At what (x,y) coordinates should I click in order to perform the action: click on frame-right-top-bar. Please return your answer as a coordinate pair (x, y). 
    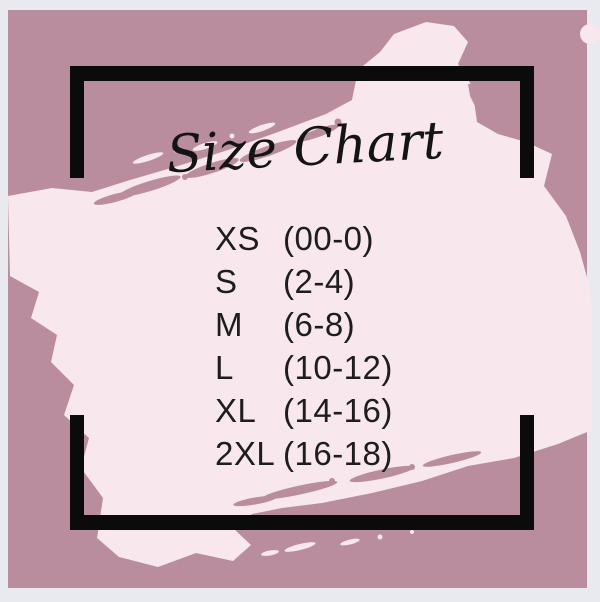
    Looking at the image, I should click on (527, 122).